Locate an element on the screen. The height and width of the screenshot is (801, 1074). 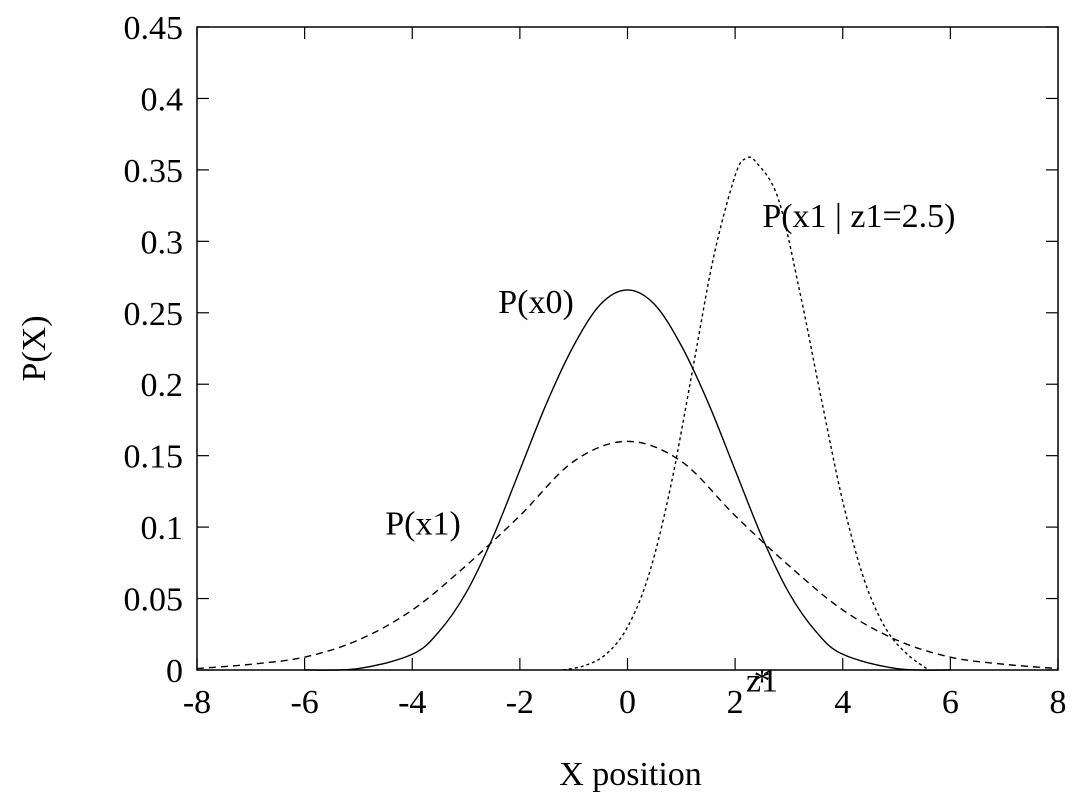
y-tick-label: 0.35 is located at coordinates (154, 171).